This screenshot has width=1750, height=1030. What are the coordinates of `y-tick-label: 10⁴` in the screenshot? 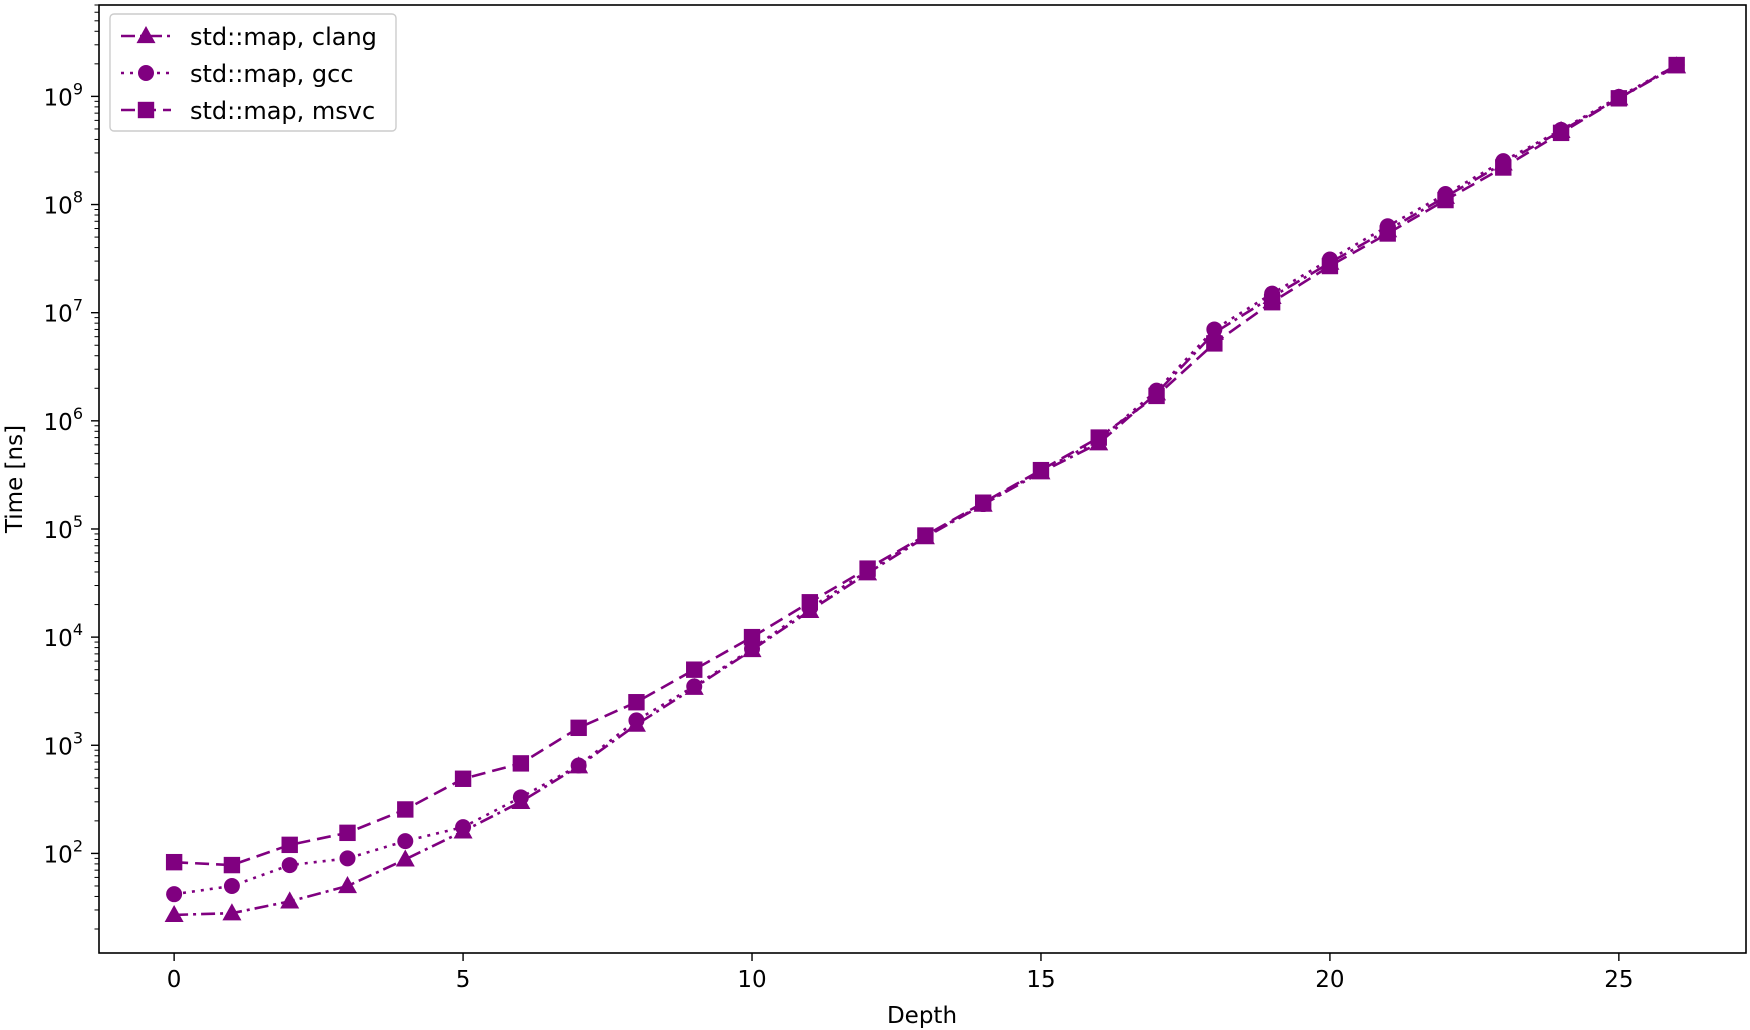 It's located at (63, 636).